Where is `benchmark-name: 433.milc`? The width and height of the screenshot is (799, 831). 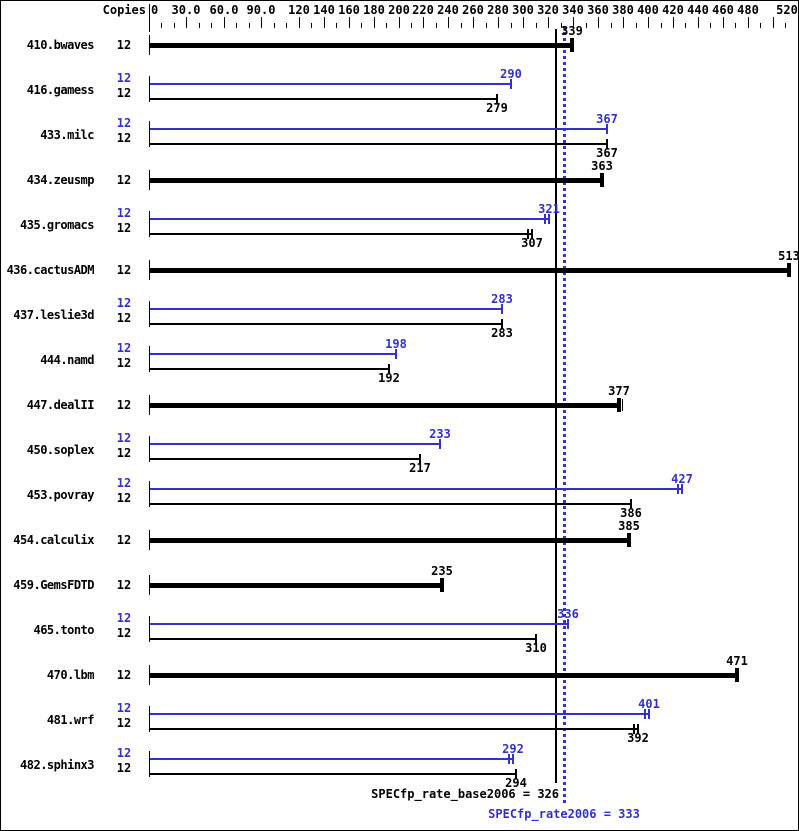
benchmark-name: 433.milc is located at coordinates (67, 135).